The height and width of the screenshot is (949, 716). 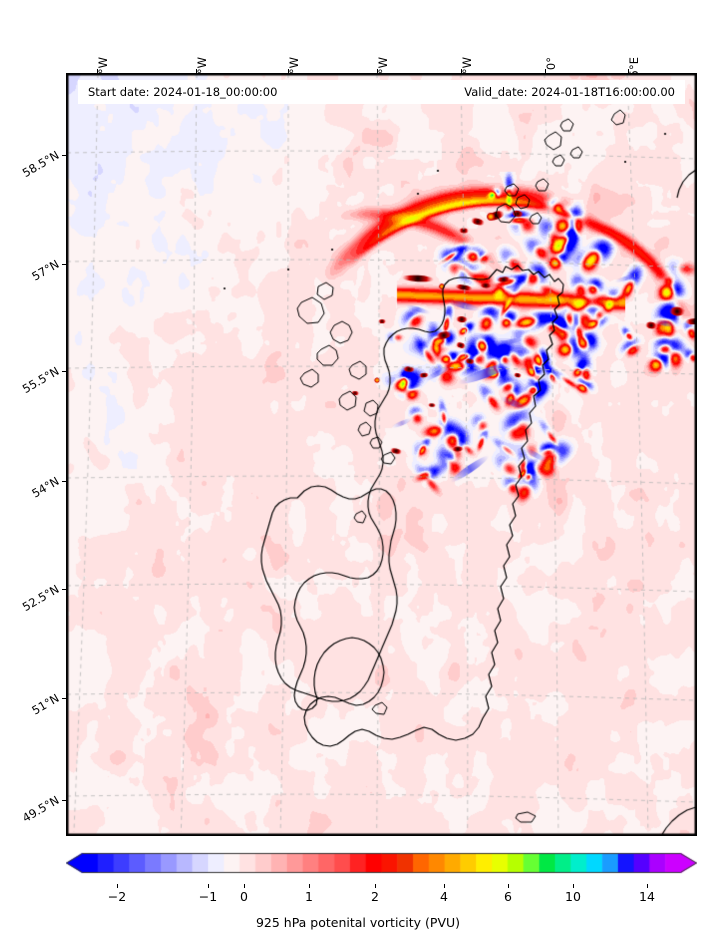 What do you see at coordinates (309, 896) in the screenshot?
I see `colorbar-tick-label: 1` at bounding box center [309, 896].